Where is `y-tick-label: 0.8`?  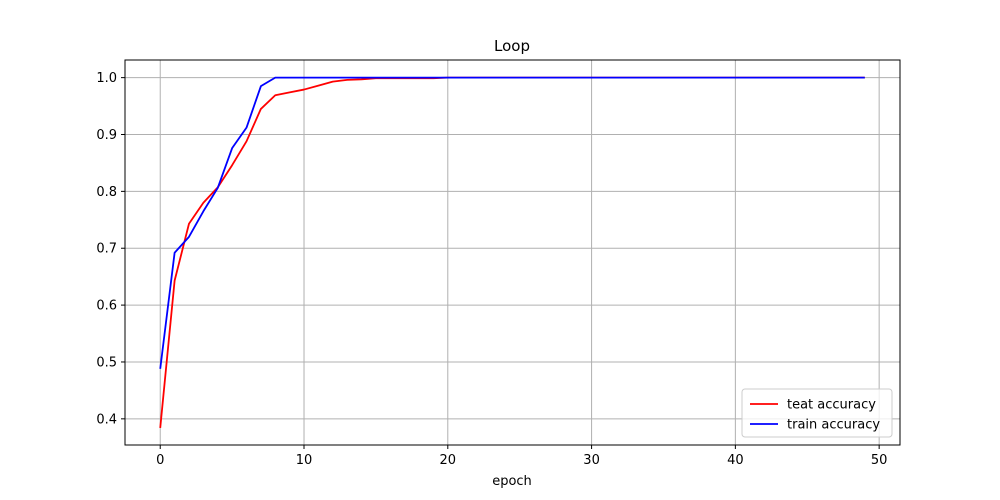 y-tick-label: 0.8 is located at coordinates (106, 192).